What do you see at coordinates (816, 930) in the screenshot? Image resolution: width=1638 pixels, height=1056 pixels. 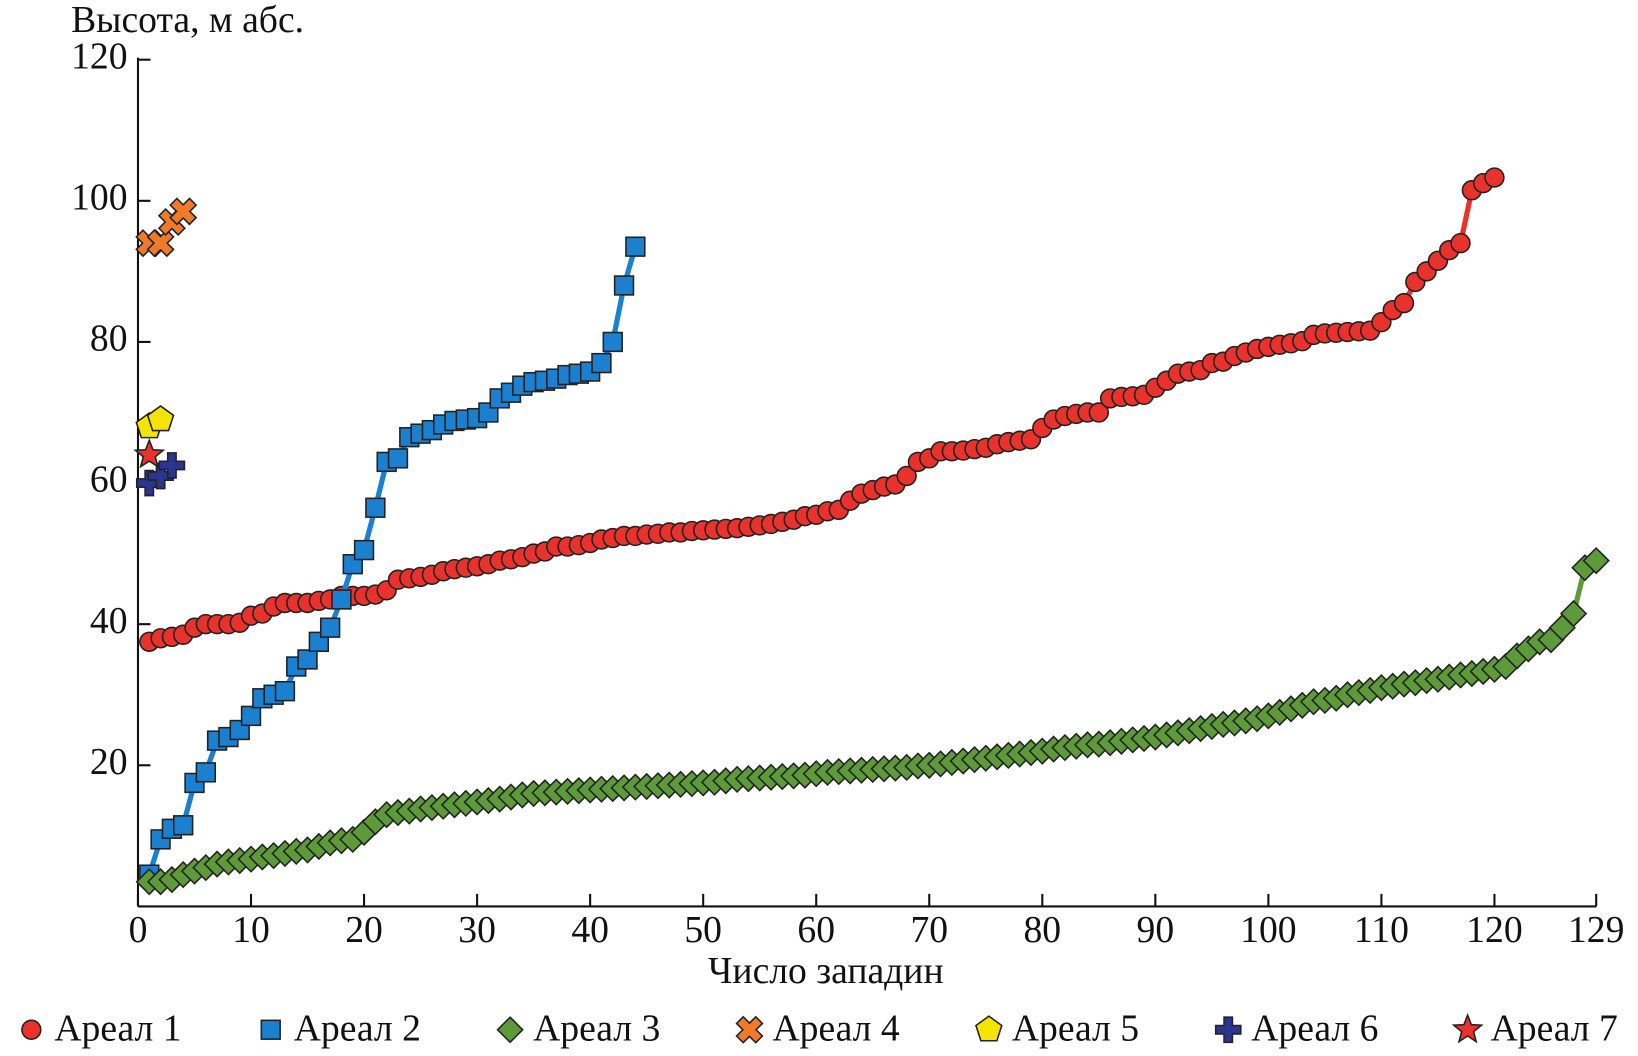 I see `x-tick-label: 60` at bounding box center [816, 930].